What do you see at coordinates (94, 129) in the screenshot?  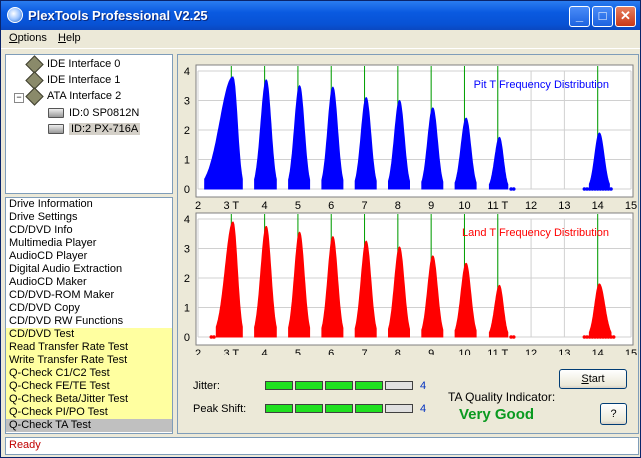 I see `tree-node-px716a: ID:2 PX-716A` at bounding box center [94, 129].